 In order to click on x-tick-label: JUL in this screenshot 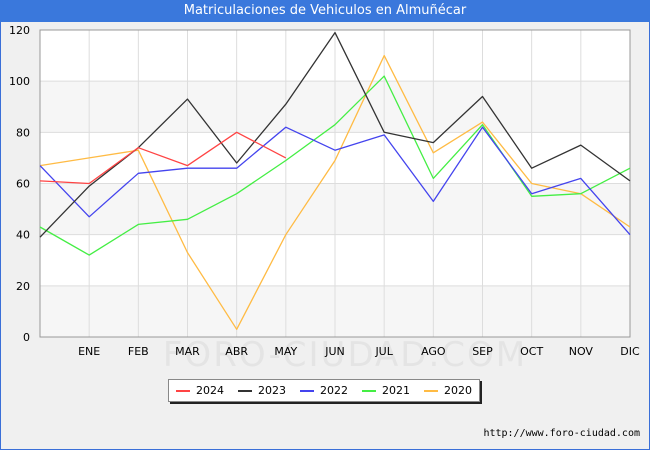, I will do `click(383, 351)`.